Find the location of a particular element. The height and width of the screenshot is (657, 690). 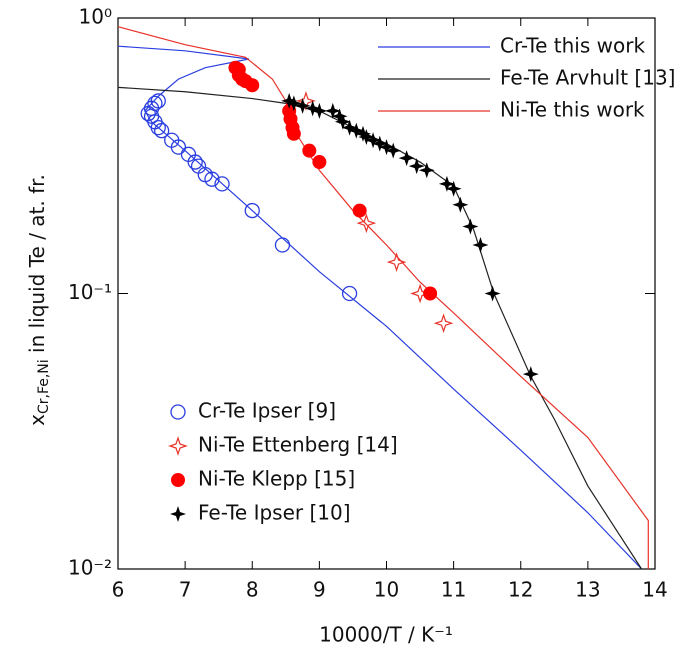

x-tick-label: 11 is located at coordinates (453, 590).